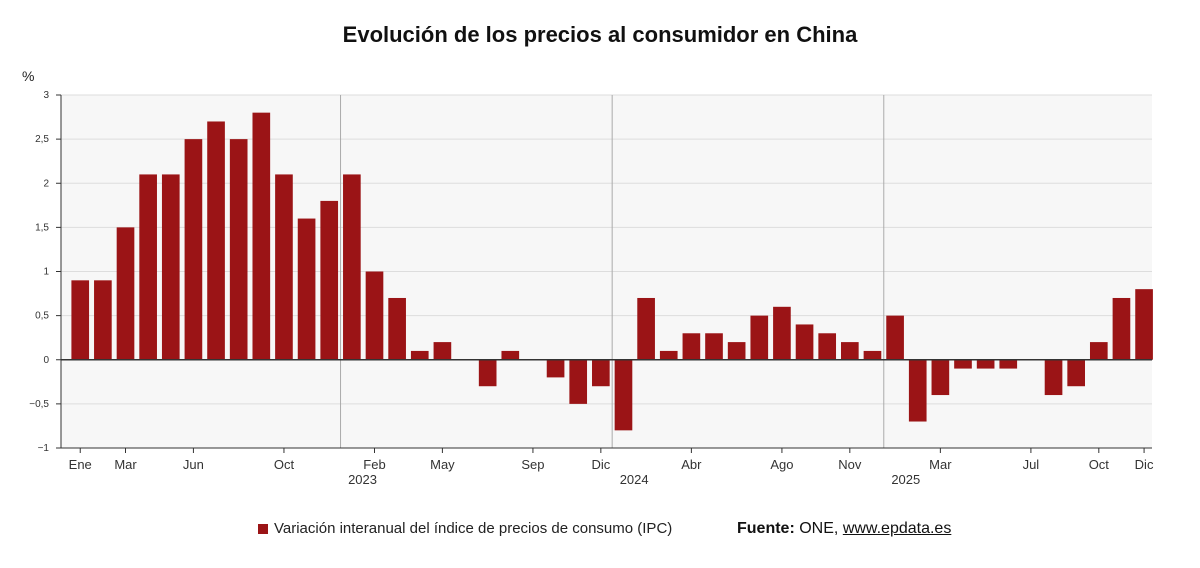 The height and width of the screenshot is (568, 1200). I want to click on bar: Nov 2023, so click(578, 381).